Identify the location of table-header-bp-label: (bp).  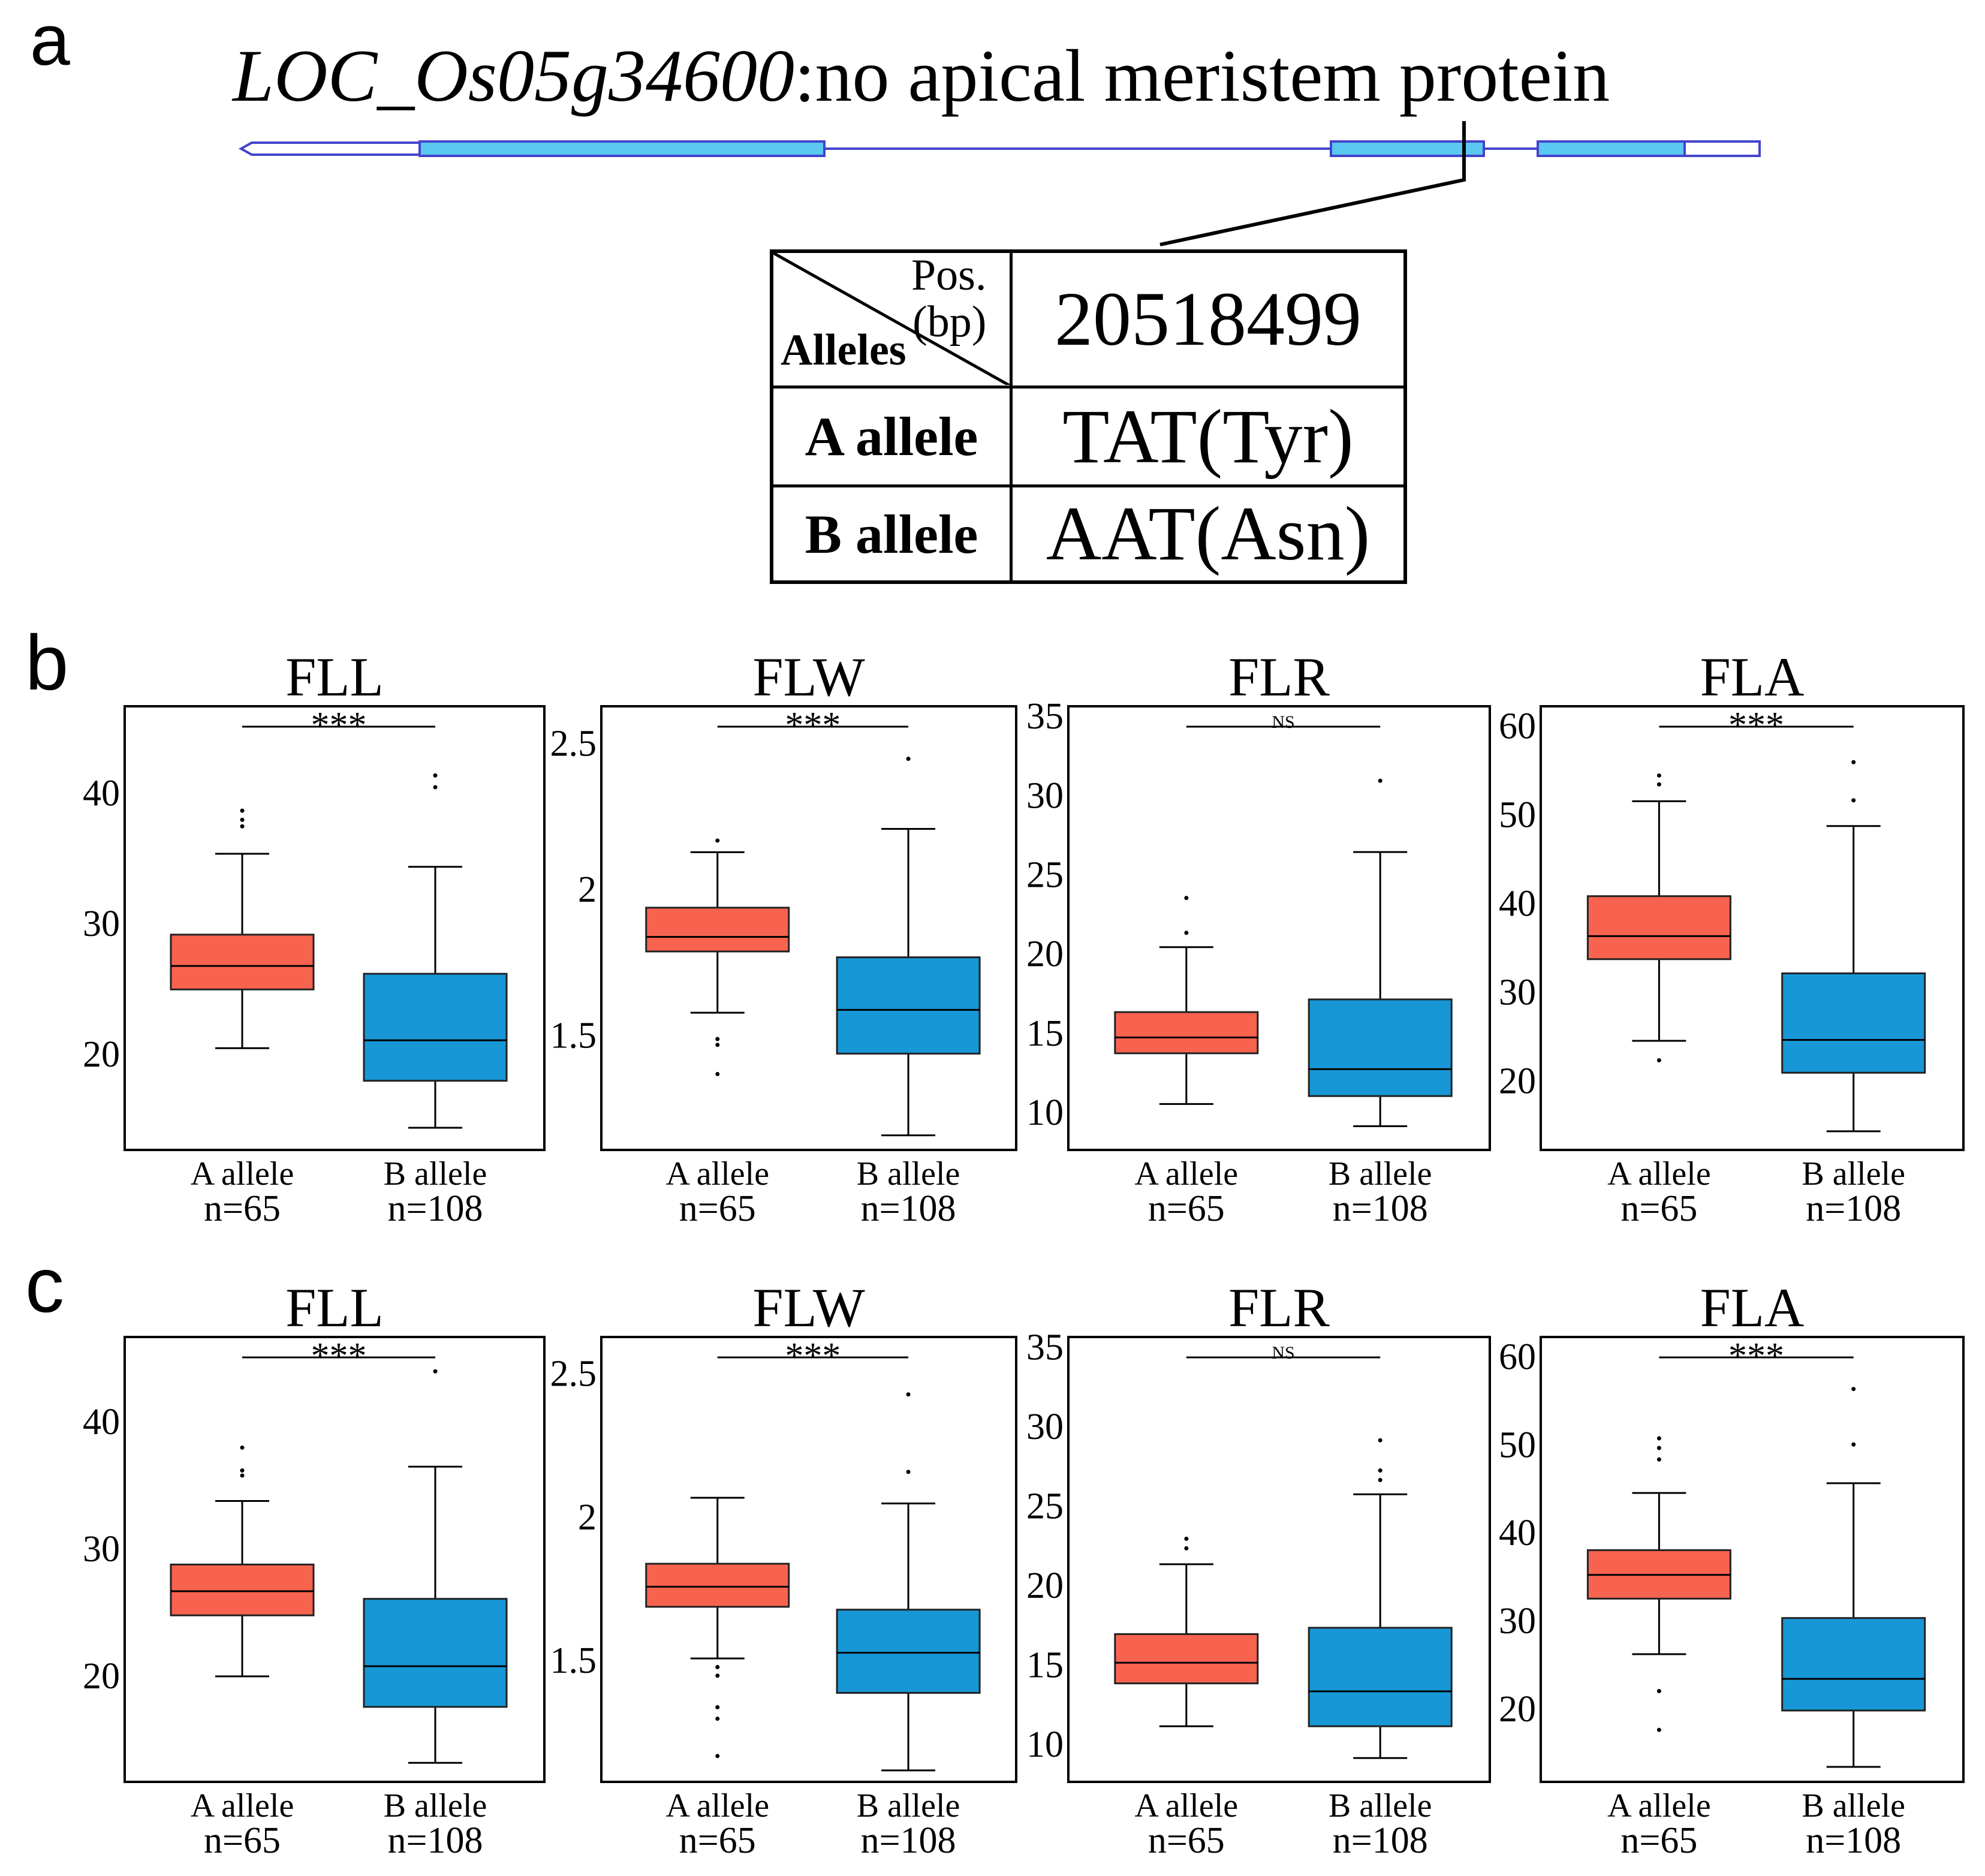
(949, 322).